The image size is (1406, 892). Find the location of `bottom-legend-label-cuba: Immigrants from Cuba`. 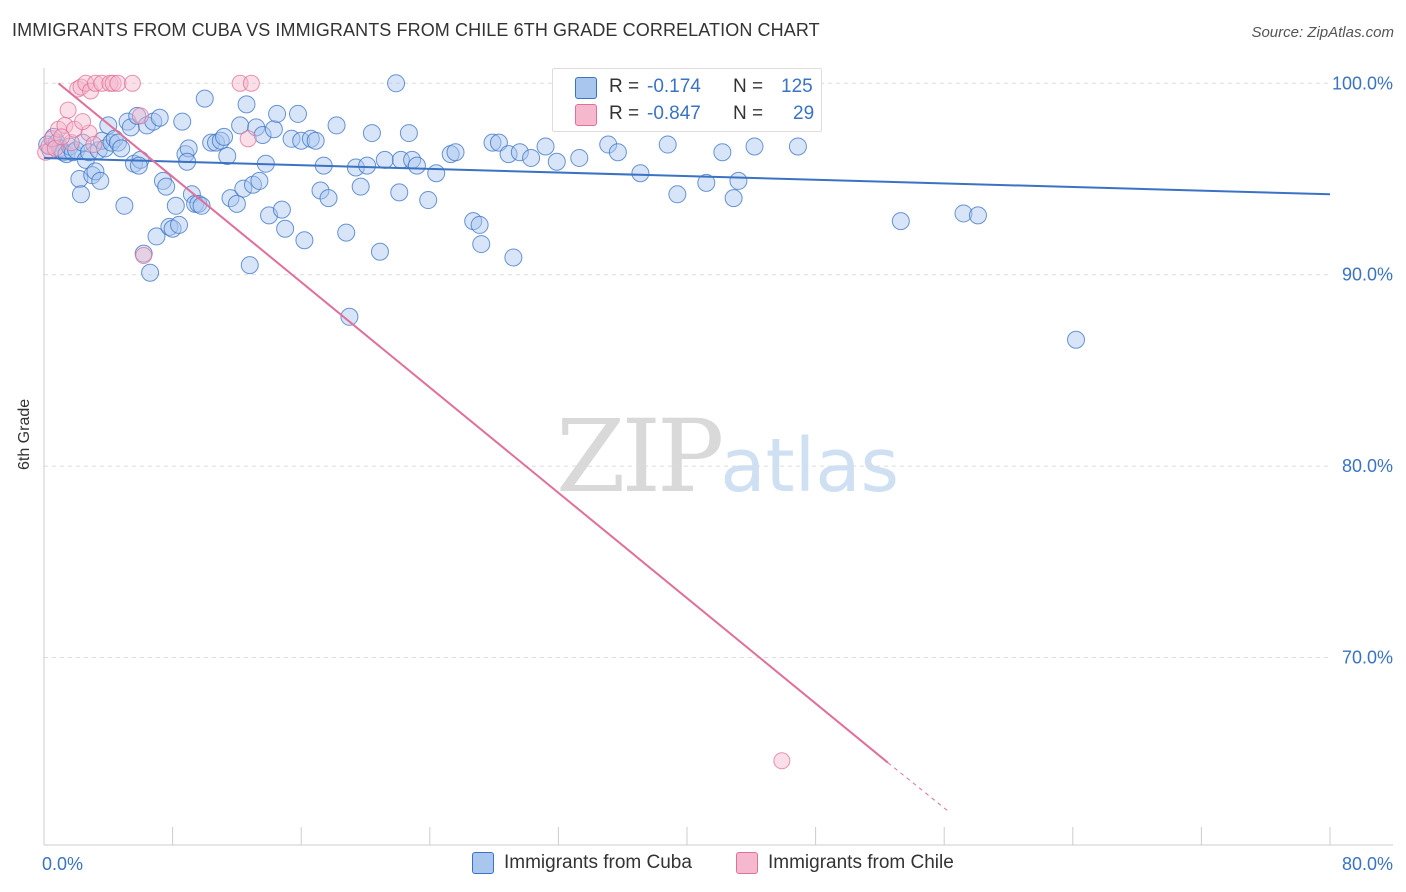

bottom-legend-label-cuba: Immigrants from Cuba is located at coordinates (598, 862).